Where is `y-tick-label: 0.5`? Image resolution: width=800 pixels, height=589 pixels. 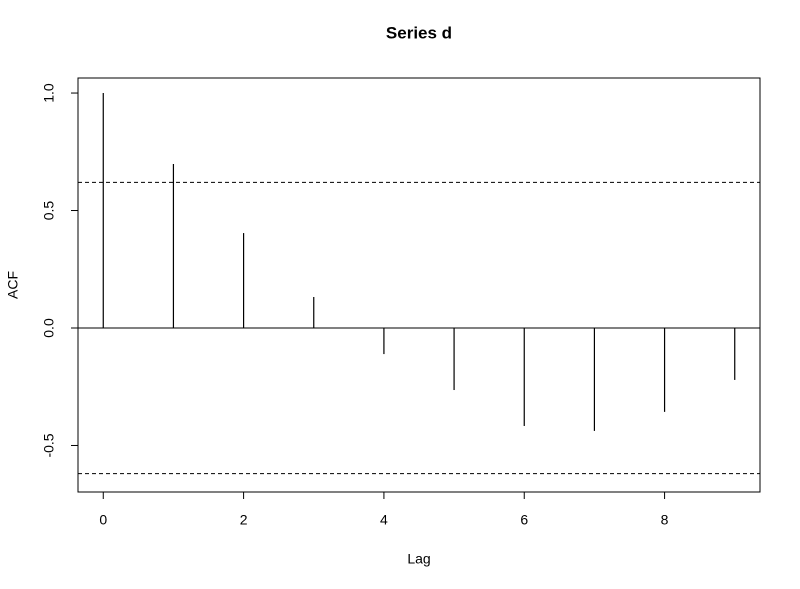 y-tick-label: 0.5 is located at coordinates (49, 211).